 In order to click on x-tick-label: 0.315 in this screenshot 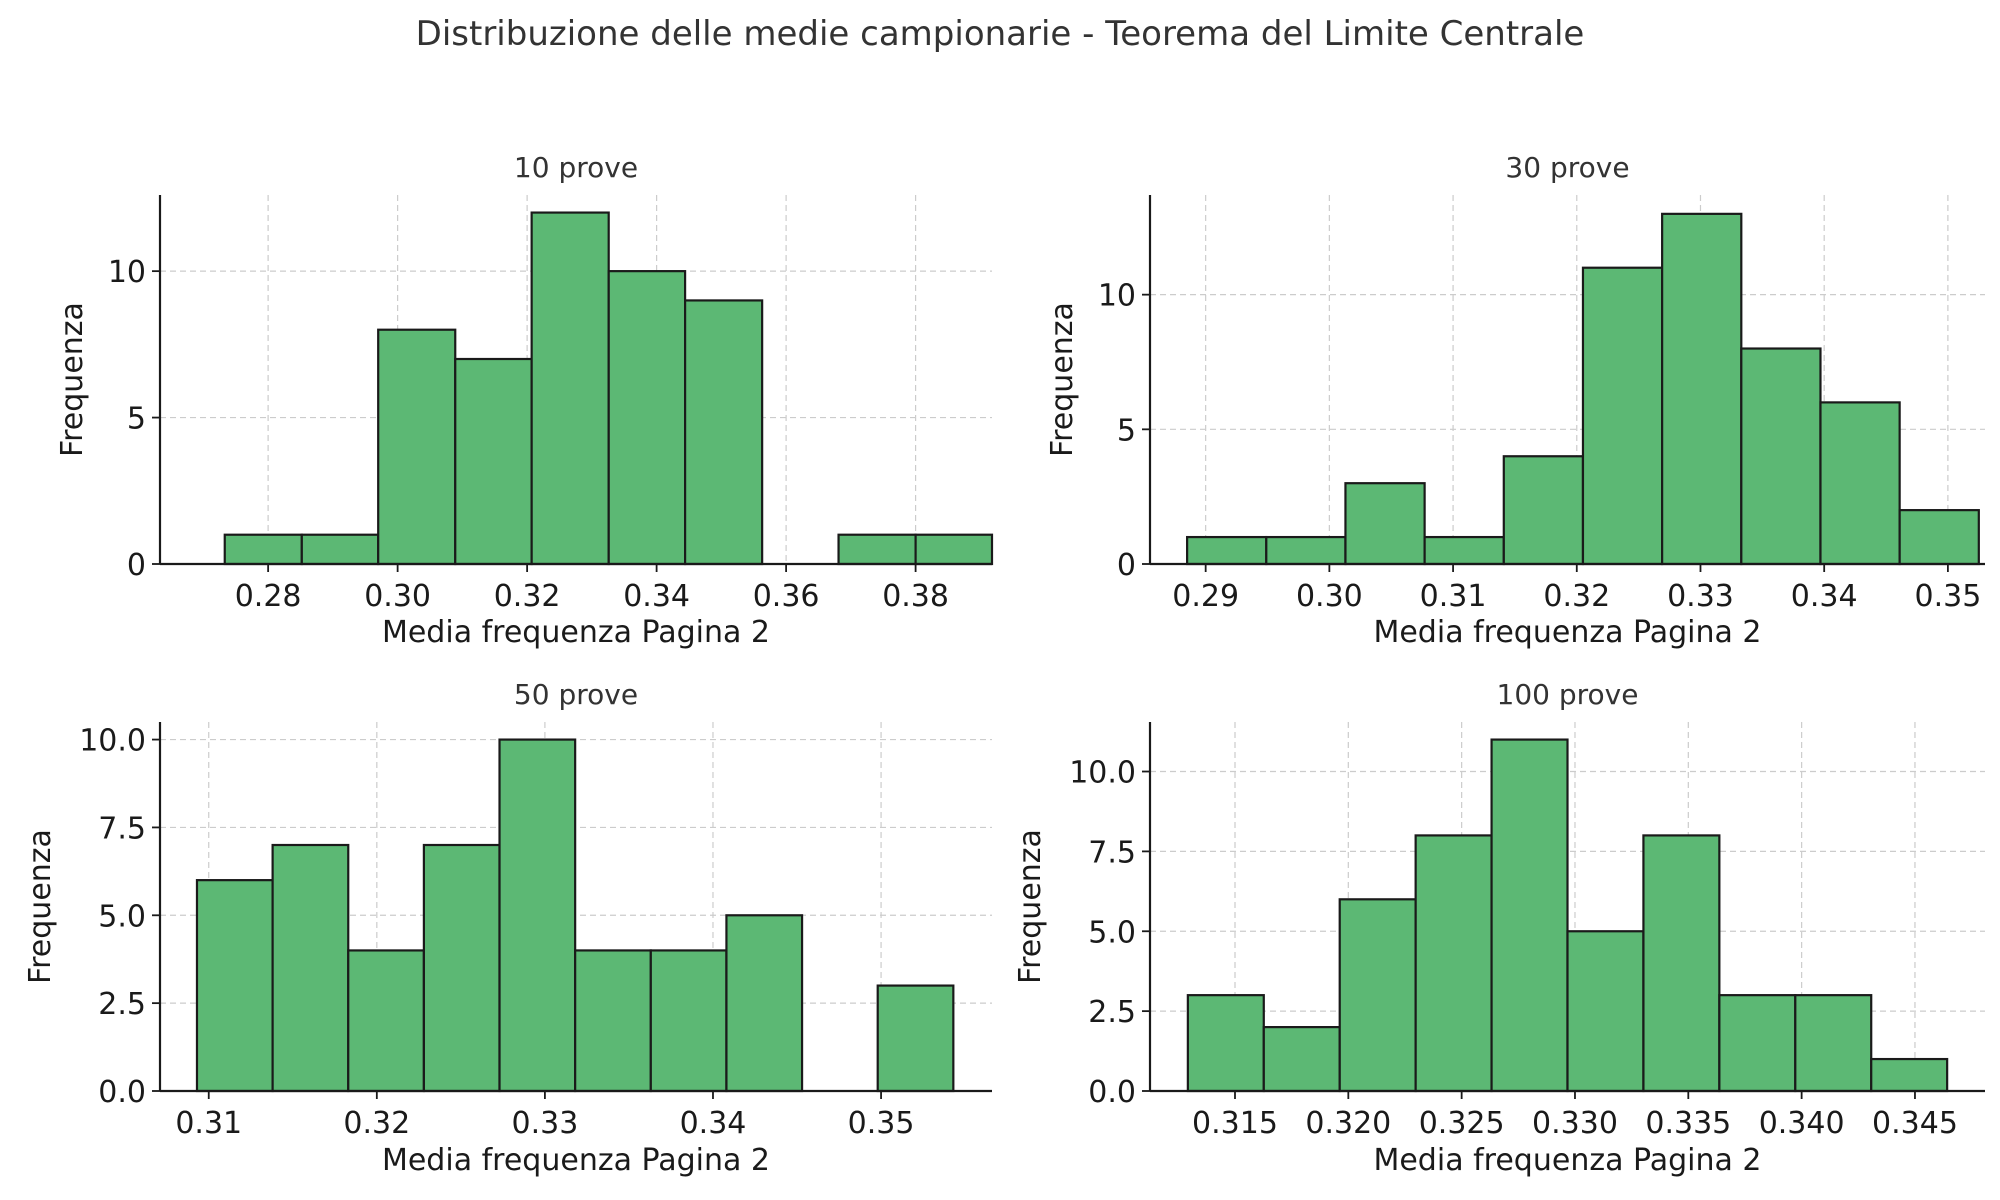, I will do `click(1235, 1123)`.